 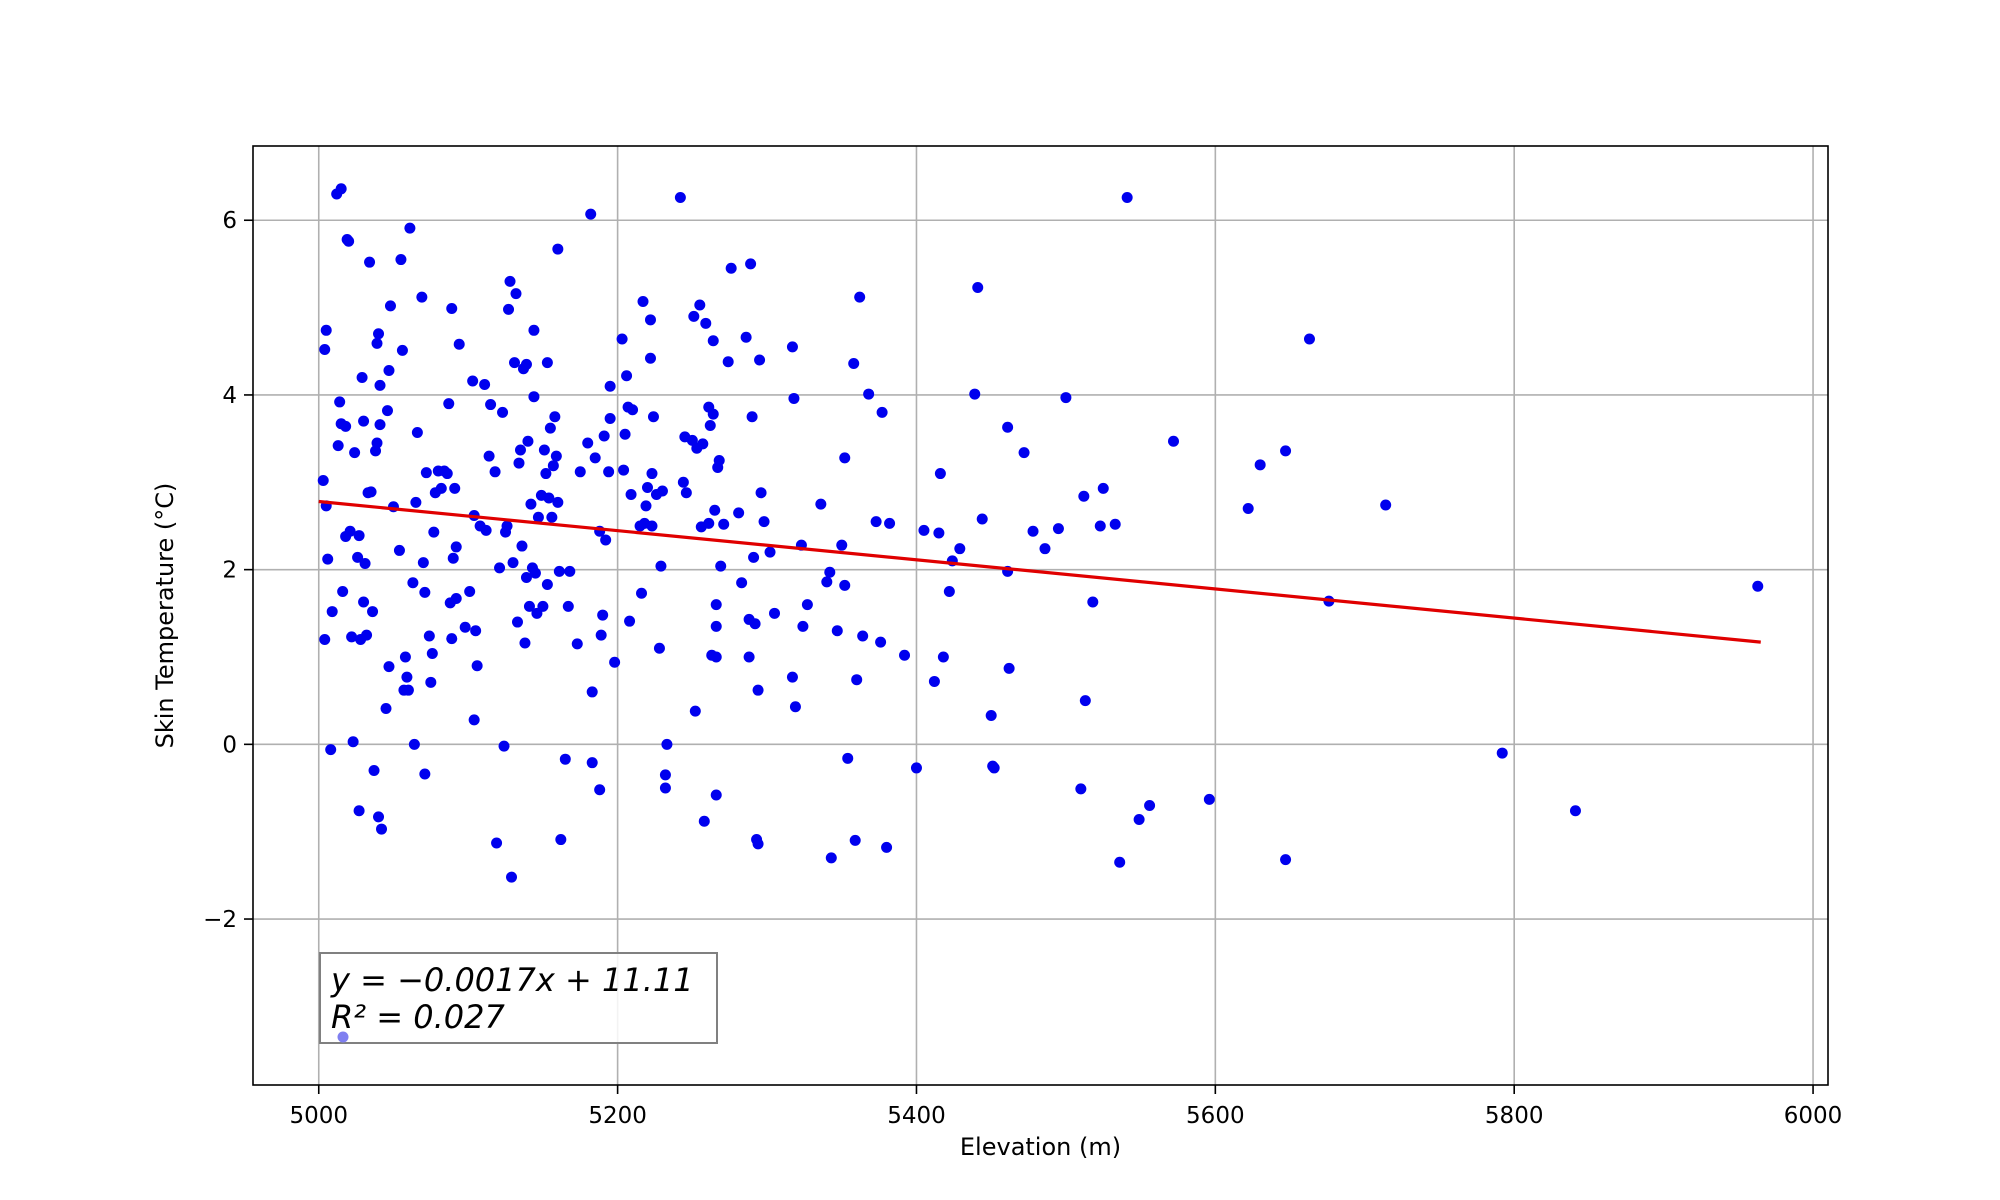 I want to click on x-tick-label: 5200, so click(x=617, y=1116).